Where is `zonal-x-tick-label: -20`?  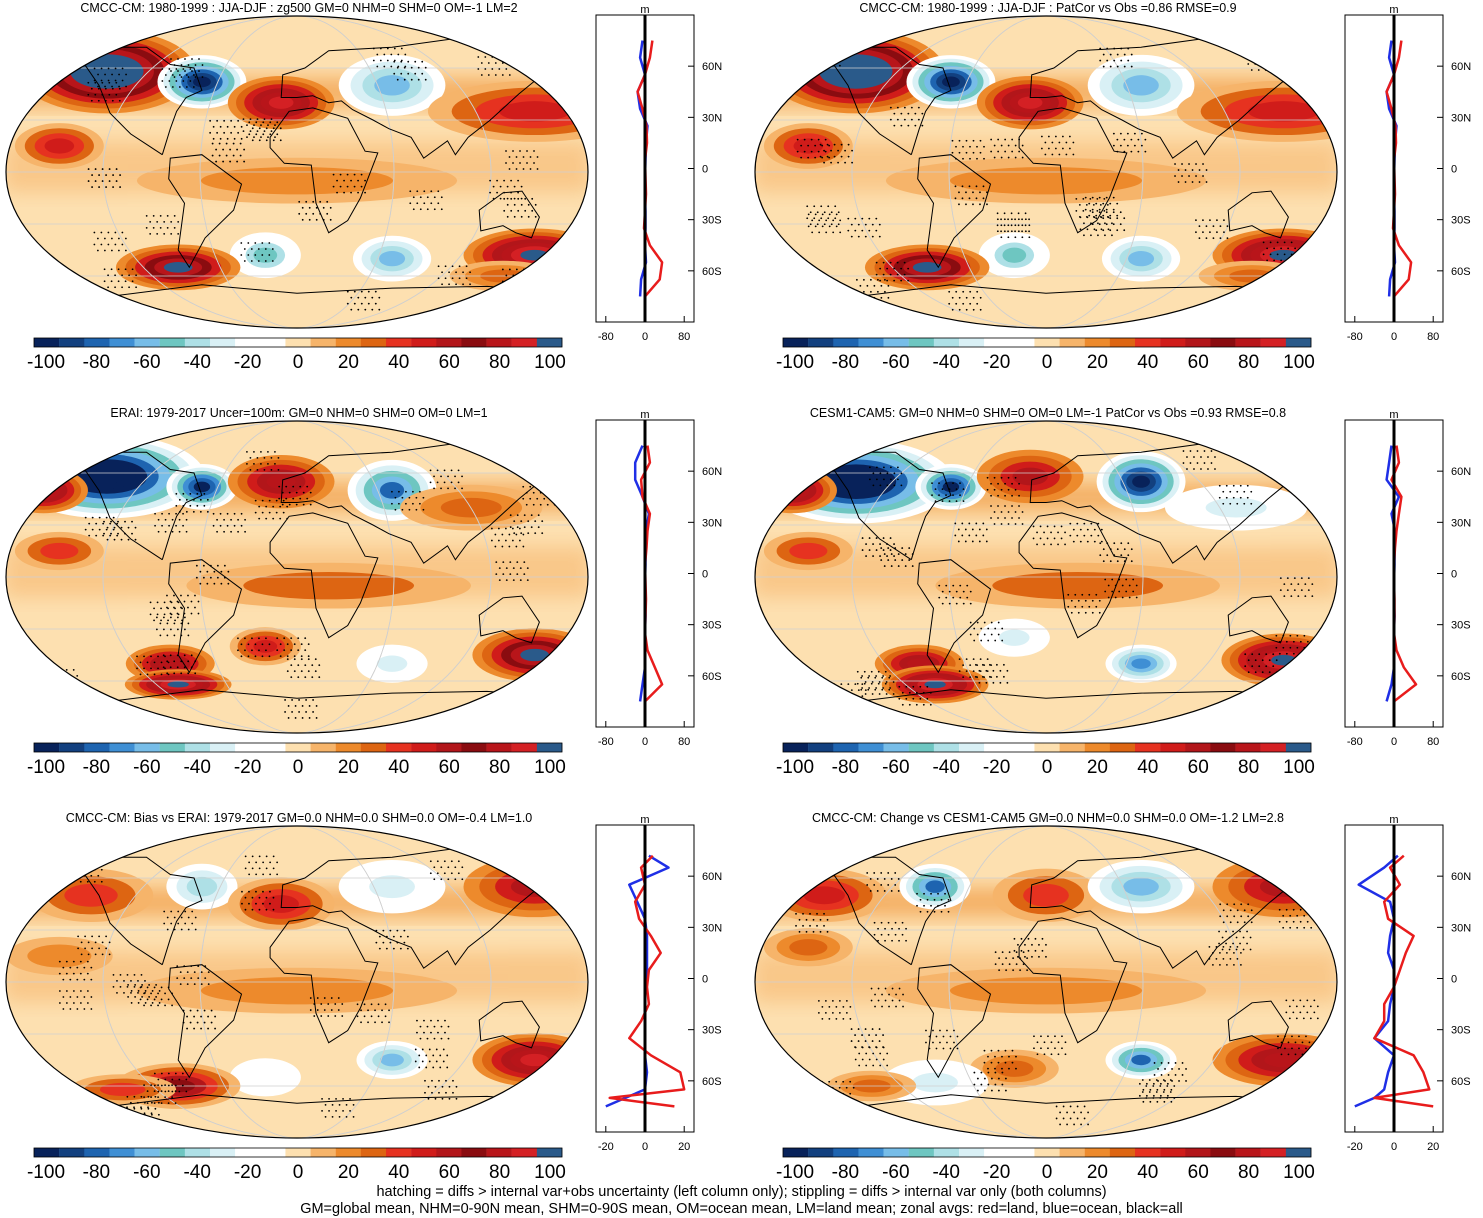
zonal-x-tick-label: -20 is located at coordinates (1355, 1147).